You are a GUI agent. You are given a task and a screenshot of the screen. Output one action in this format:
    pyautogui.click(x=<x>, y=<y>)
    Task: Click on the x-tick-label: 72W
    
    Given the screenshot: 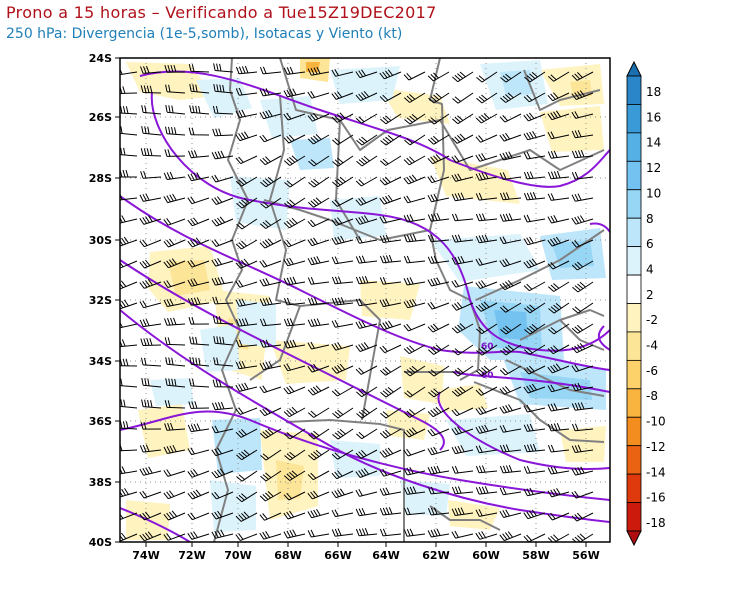 What is the action you would take?
    pyautogui.click(x=191, y=555)
    